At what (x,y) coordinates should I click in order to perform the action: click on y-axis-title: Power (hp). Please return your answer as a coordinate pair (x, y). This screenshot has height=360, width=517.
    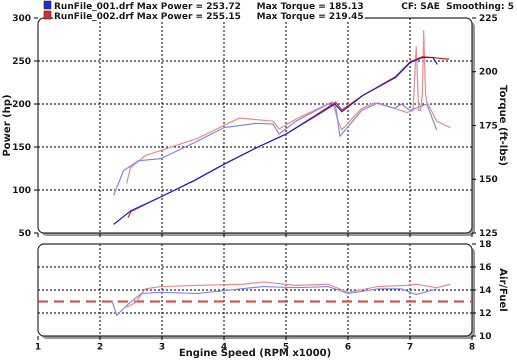
    Looking at the image, I should click on (7, 125).